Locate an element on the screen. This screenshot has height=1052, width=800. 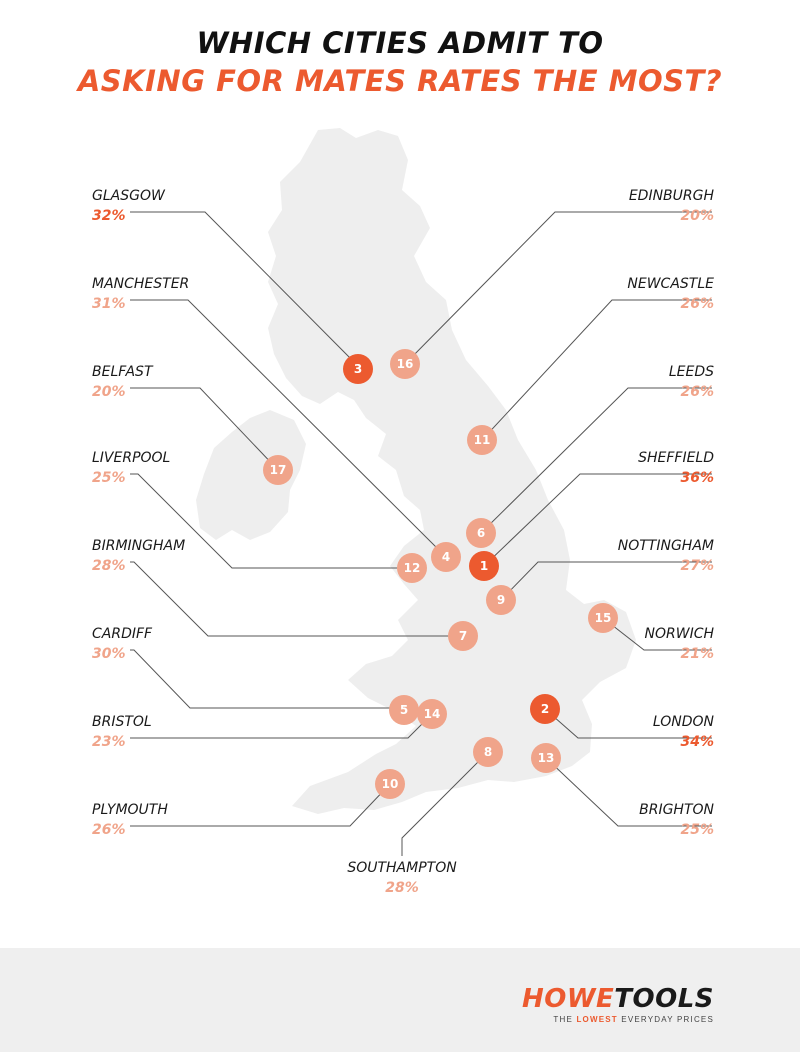
marker-brighton: 13 is located at coordinates (546, 758).